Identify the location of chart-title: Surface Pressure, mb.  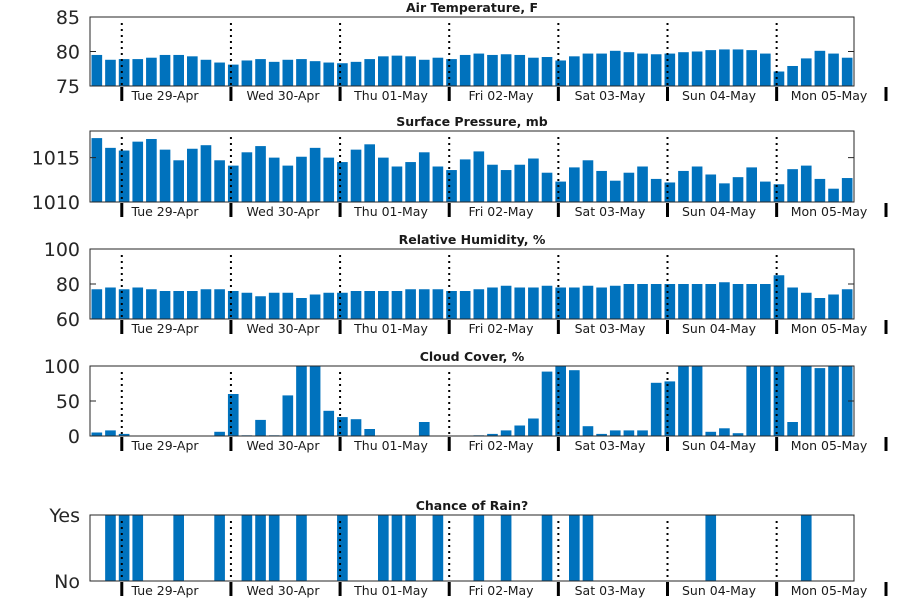
(472, 121).